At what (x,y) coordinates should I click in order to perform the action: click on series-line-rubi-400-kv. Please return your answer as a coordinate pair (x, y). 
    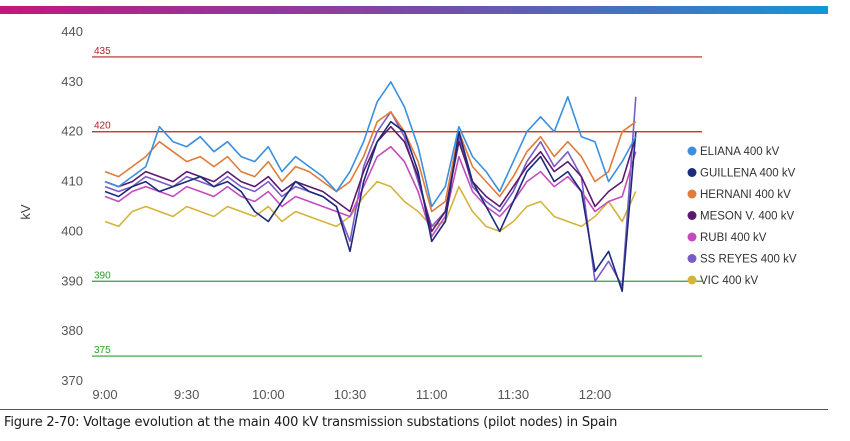
    Looking at the image, I should click on (370, 191).